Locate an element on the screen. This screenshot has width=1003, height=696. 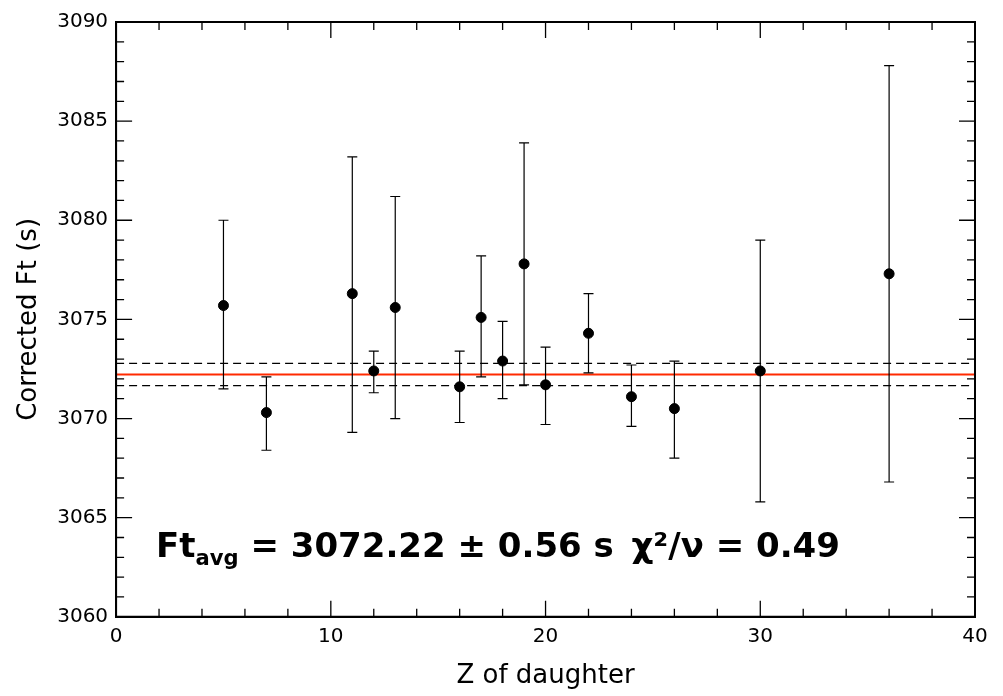
y-tick-label: 3075 is located at coordinates (83, 317).